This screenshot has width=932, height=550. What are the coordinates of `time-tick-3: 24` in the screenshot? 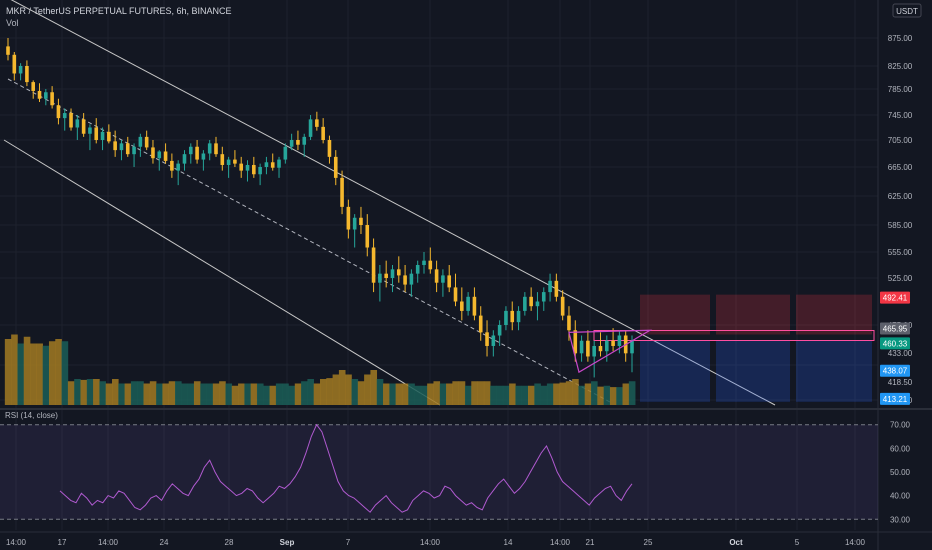 It's located at (164, 542).